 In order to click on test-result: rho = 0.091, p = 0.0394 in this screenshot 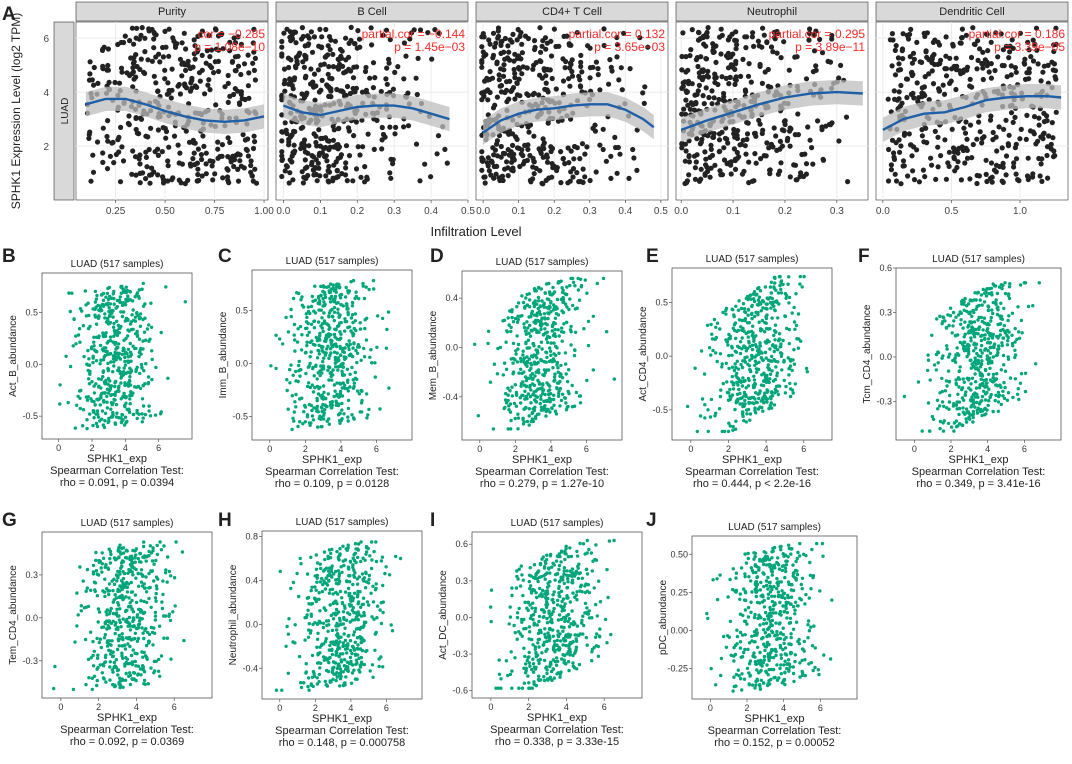, I will do `click(117, 483)`.